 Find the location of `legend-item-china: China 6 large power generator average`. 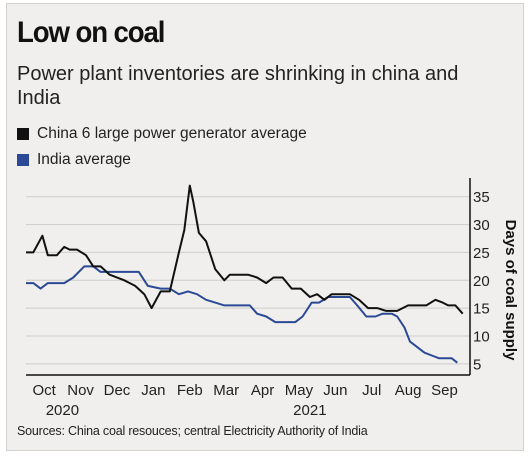

legend-item-china: China 6 large power generator average is located at coordinates (162, 134).